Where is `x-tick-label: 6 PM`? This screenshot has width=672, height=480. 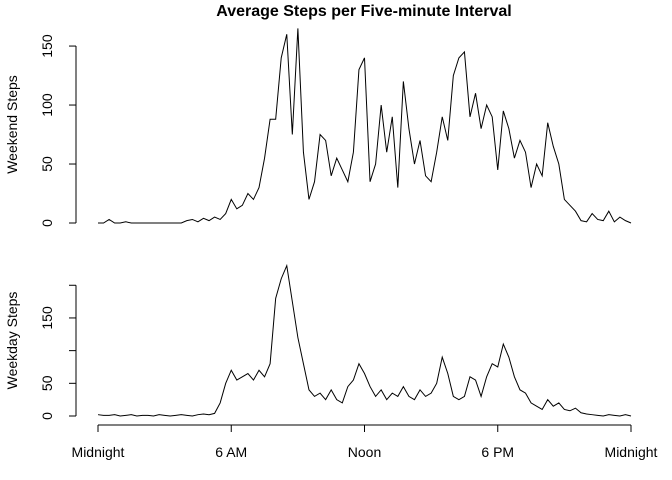
x-tick-label: 6 PM is located at coordinates (497, 452).